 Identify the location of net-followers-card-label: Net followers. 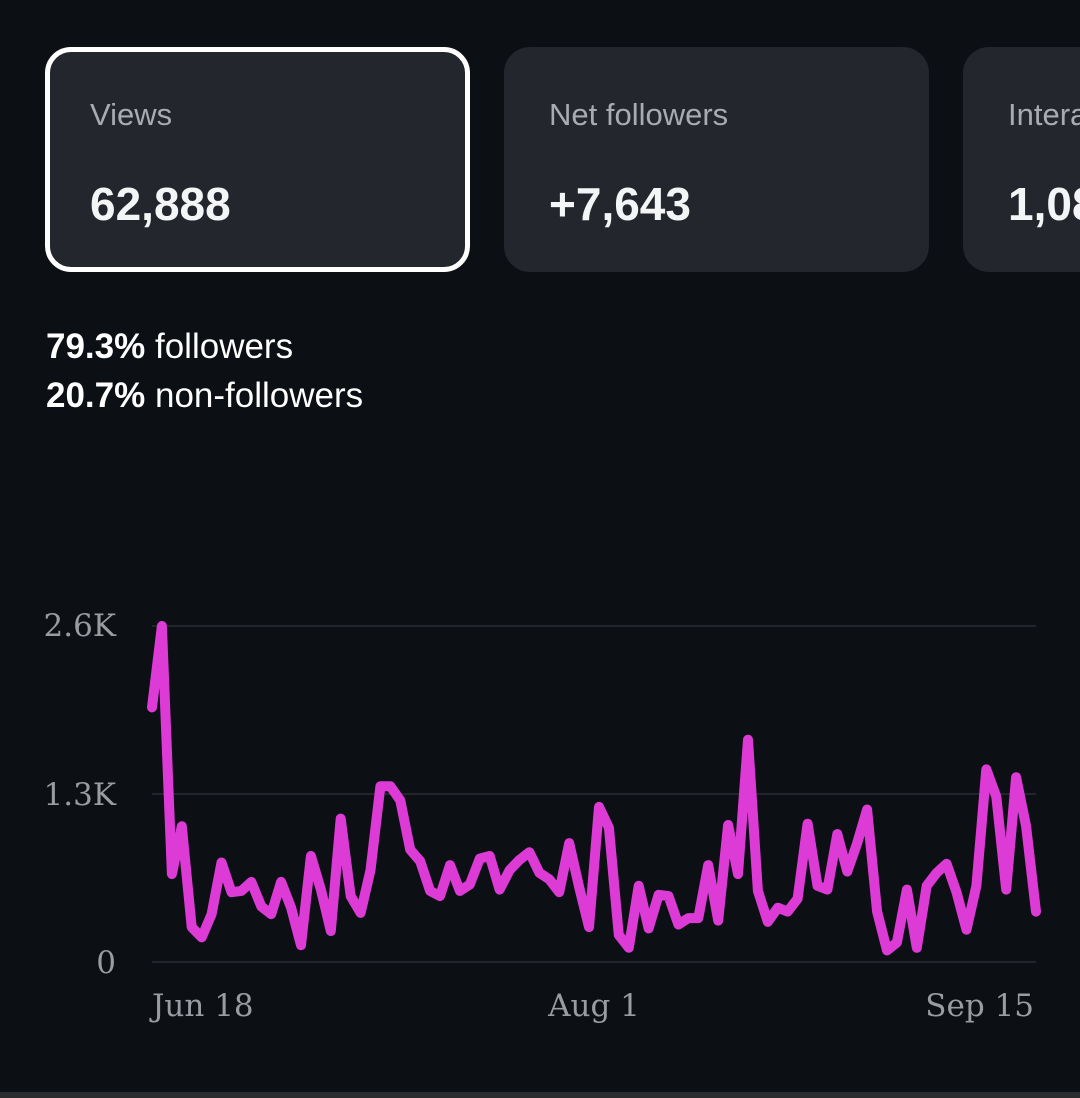
(639, 114).